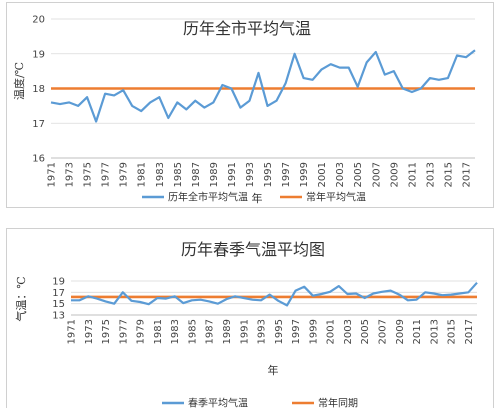 This screenshot has width=500, height=409. What do you see at coordinates (58, 316) in the screenshot?
I see `y-tick-label: 13` at bounding box center [58, 316].